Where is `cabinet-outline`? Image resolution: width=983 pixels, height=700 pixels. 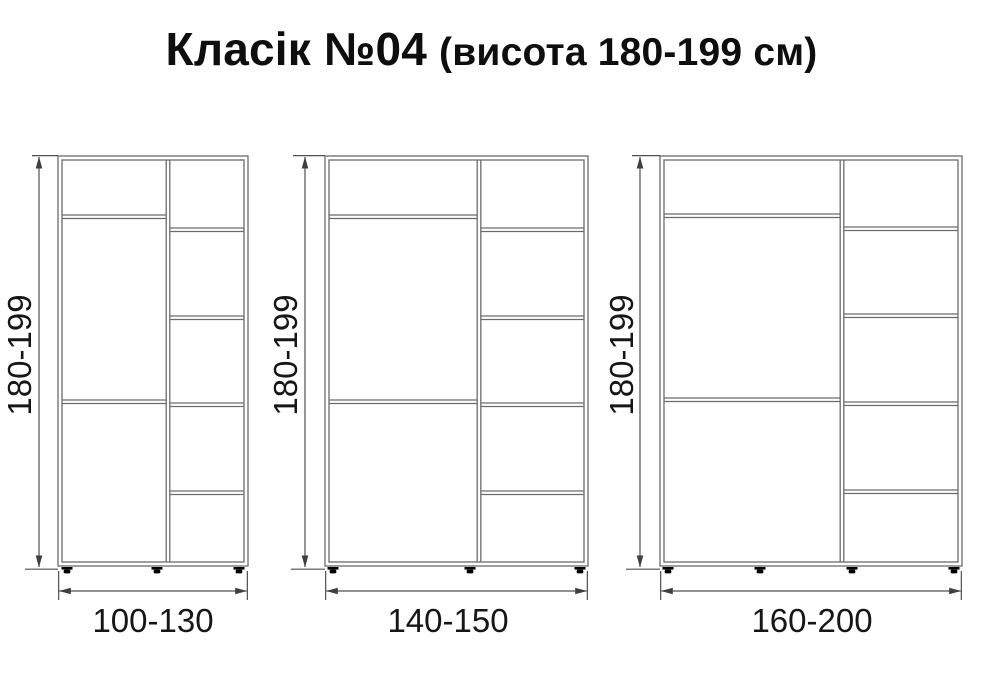
cabinet-outline is located at coordinates (153, 361).